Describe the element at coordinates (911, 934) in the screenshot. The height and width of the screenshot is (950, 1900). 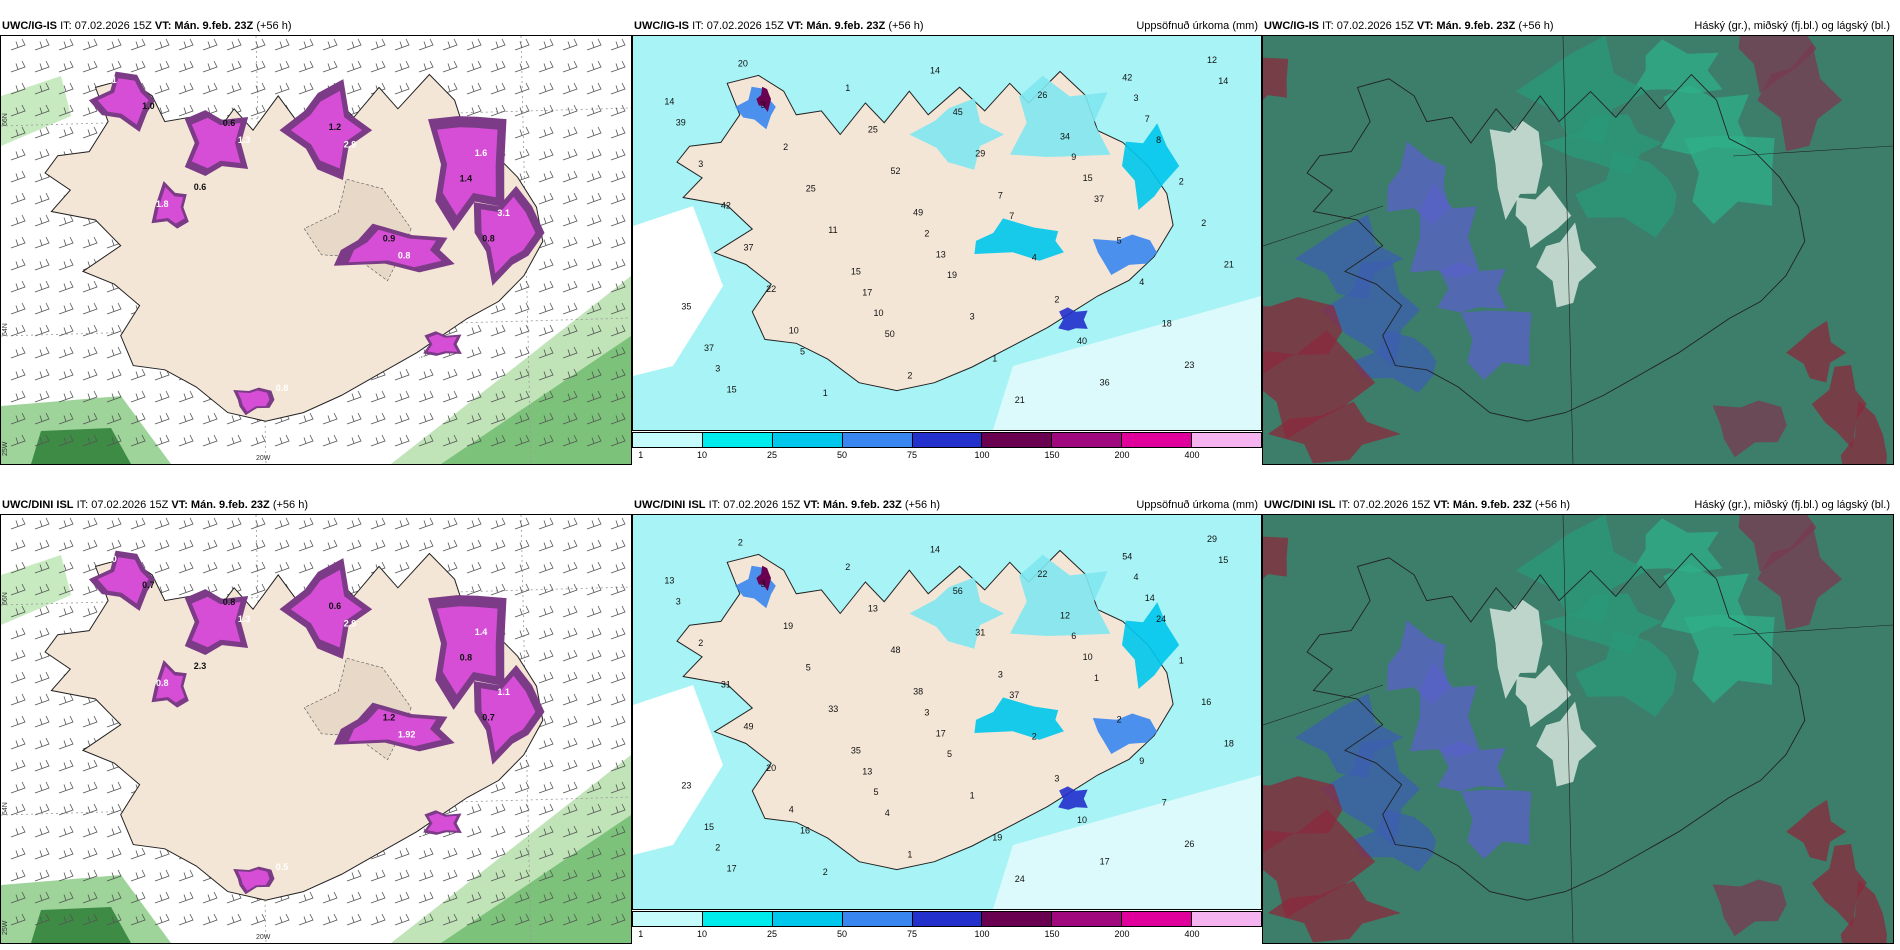
I see `colorbar-tick-label: 75` at that location.